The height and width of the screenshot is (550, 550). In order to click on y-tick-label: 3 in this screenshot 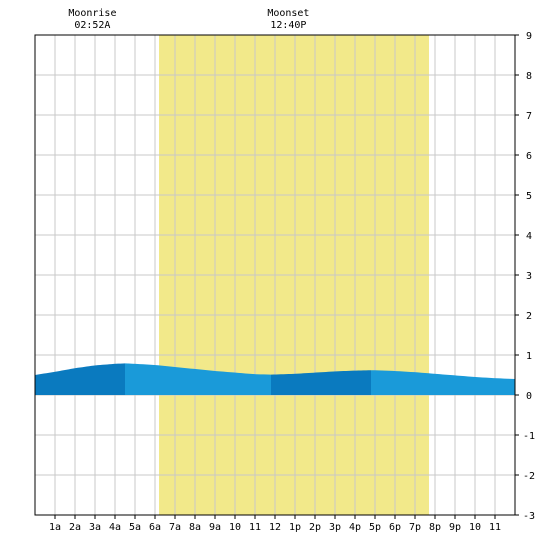, I will do `click(529, 276)`.